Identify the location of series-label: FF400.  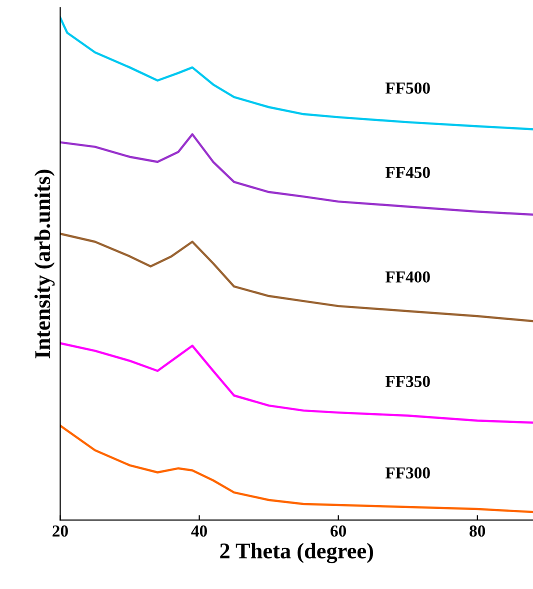
(407, 277).